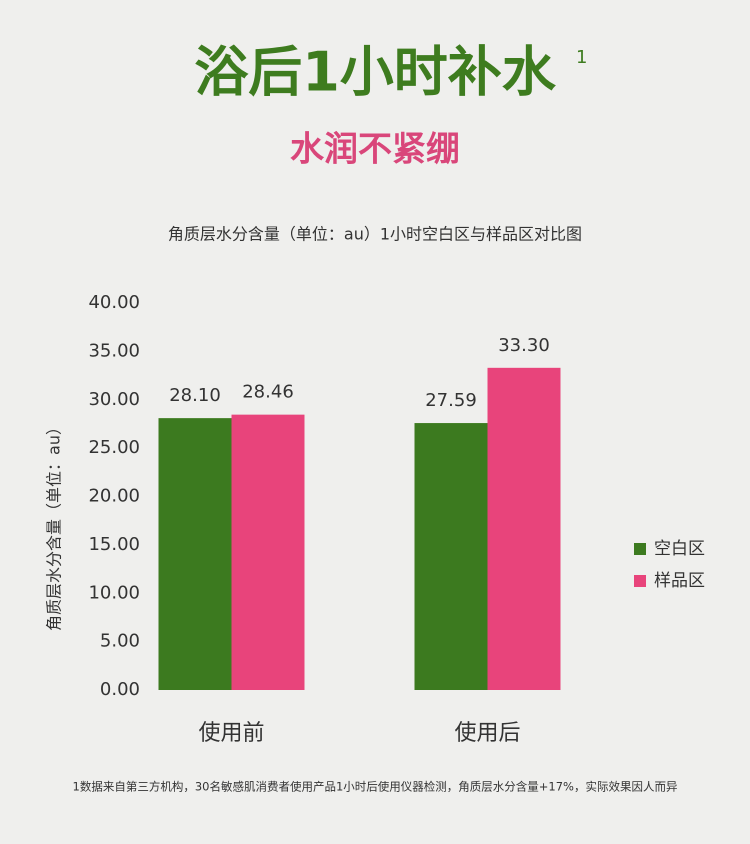 This screenshot has width=750, height=844. What do you see at coordinates (114, 447) in the screenshot?
I see `y-tick-label: 25.00` at bounding box center [114, 447].